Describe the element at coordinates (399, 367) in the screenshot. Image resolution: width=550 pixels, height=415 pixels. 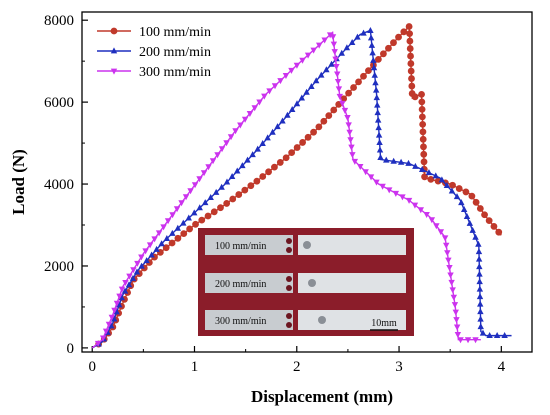
I see `x-tick-label-3: 3` at that location.